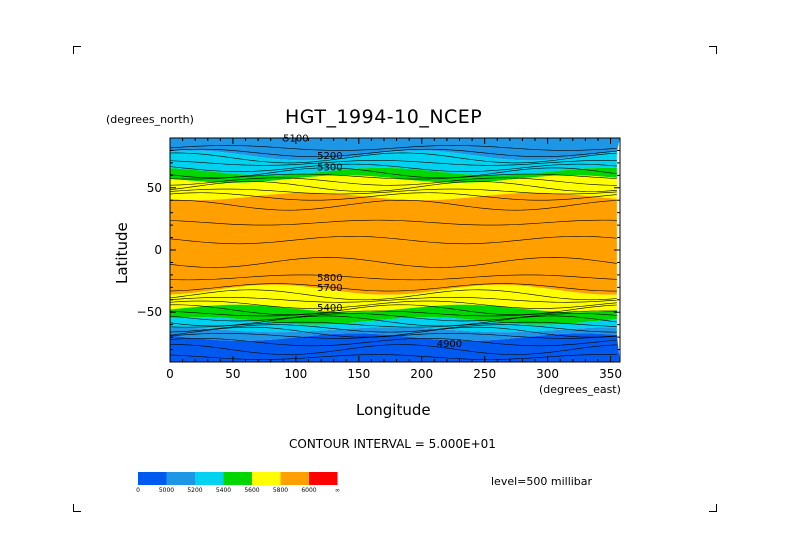  Describe the element at coordinates (194, 490) in the screenshot. I see `colorbar-label: 5200` at that location.